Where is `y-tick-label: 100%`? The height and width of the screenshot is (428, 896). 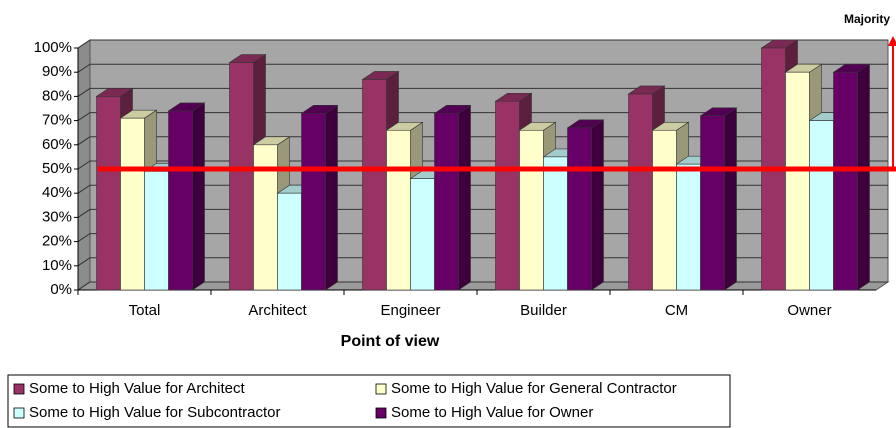 y-tick-label: 100% is located at coordinates (53, 47).